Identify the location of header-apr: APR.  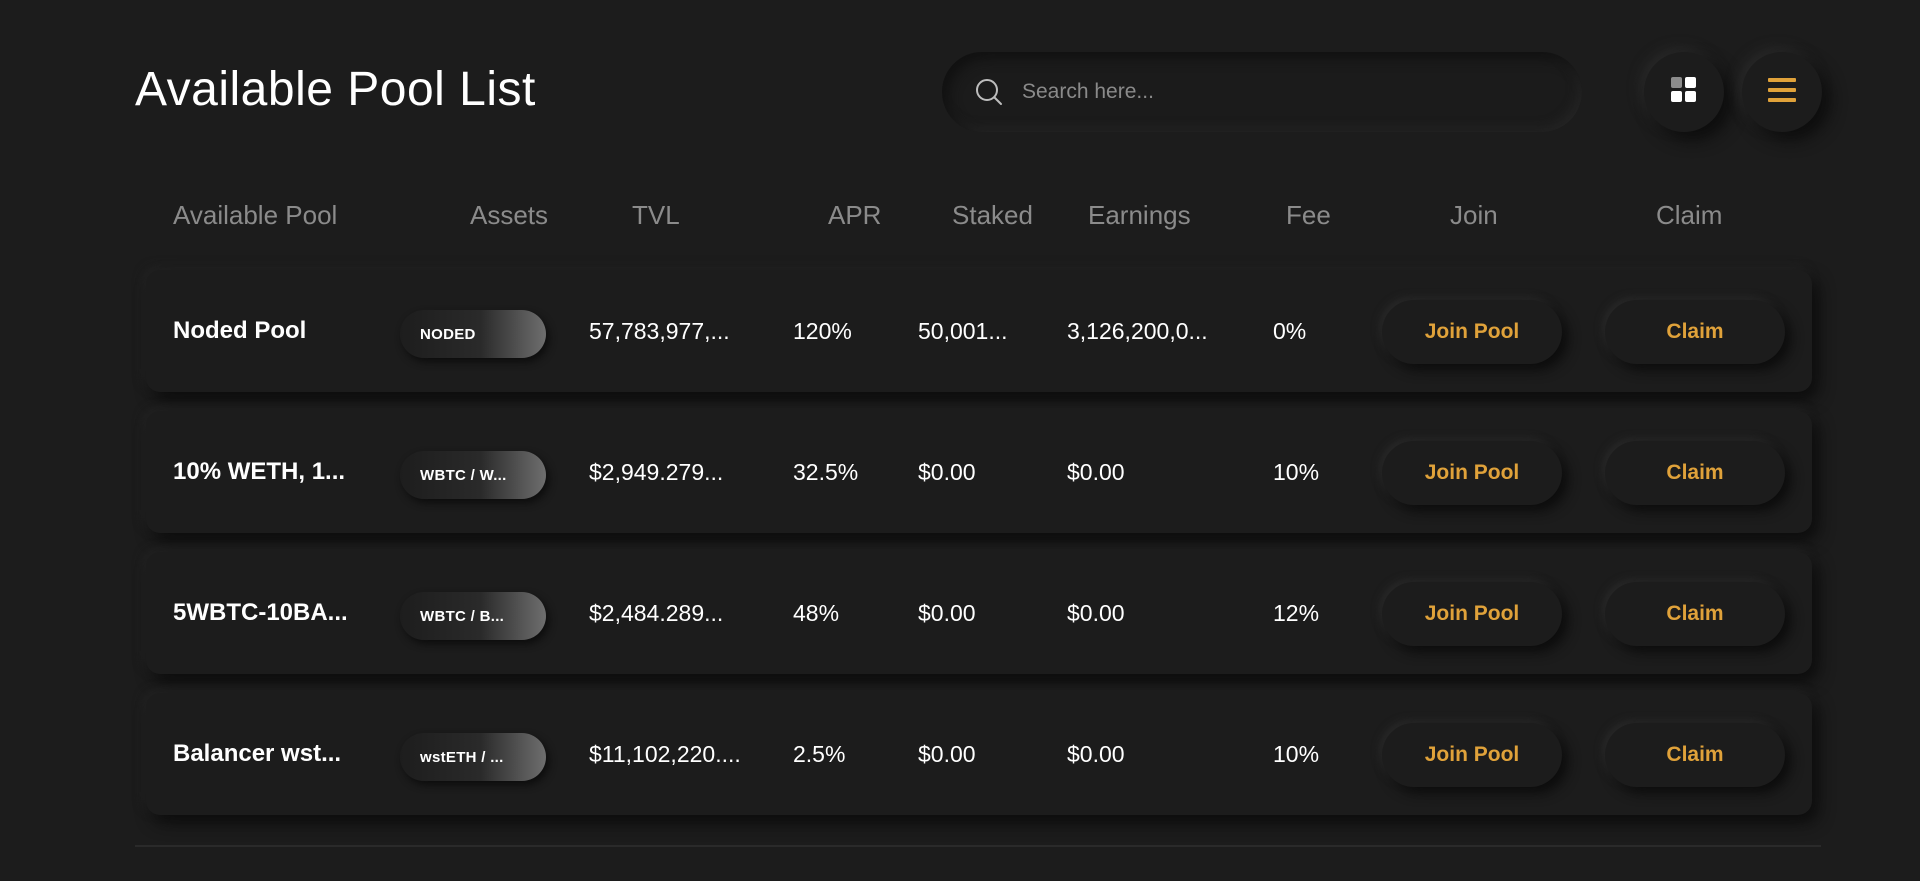
(855, 215).